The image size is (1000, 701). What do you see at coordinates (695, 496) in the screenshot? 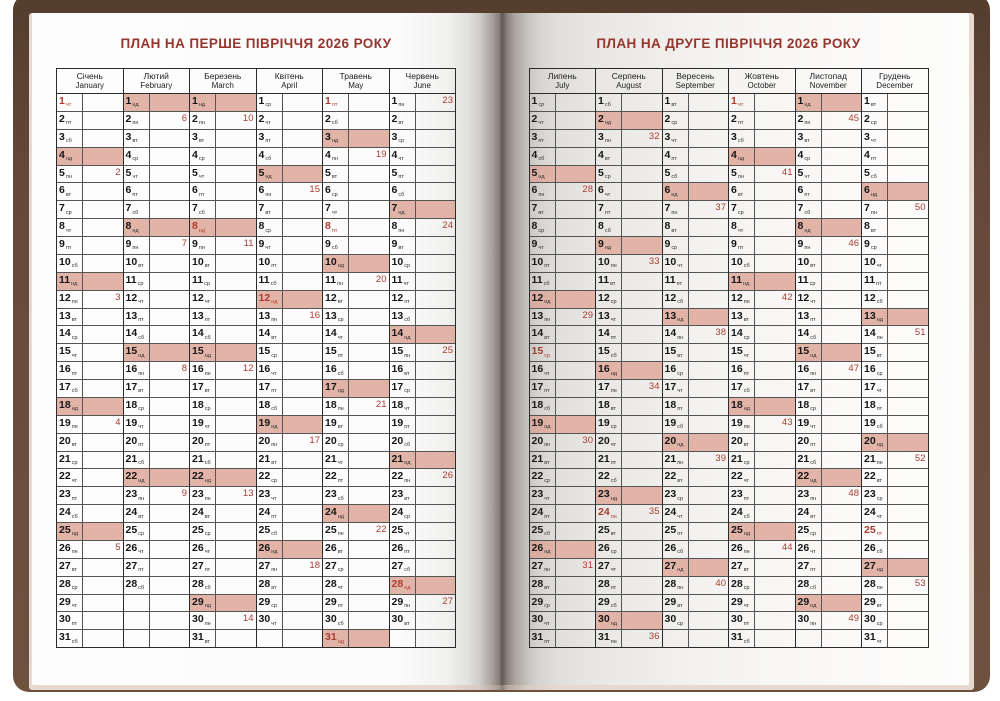
I see `day-row: 23 ср` at bounding box center [695, 496].